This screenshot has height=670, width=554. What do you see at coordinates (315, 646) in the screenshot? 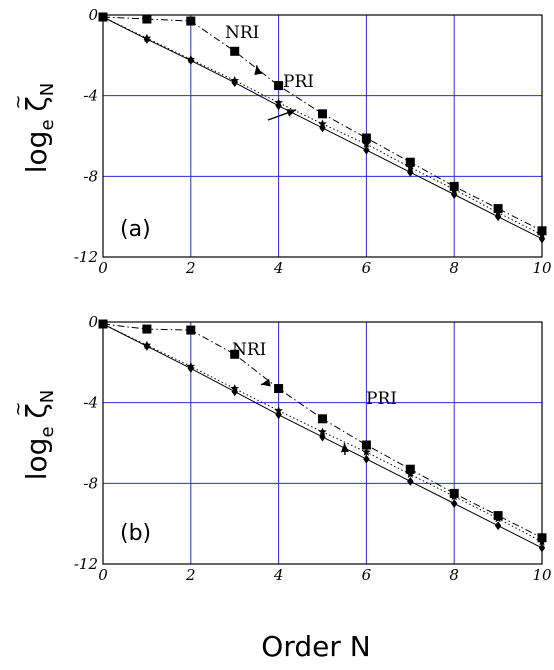
I see `x-axis-label: Order N` at bounding box center [315, 646].